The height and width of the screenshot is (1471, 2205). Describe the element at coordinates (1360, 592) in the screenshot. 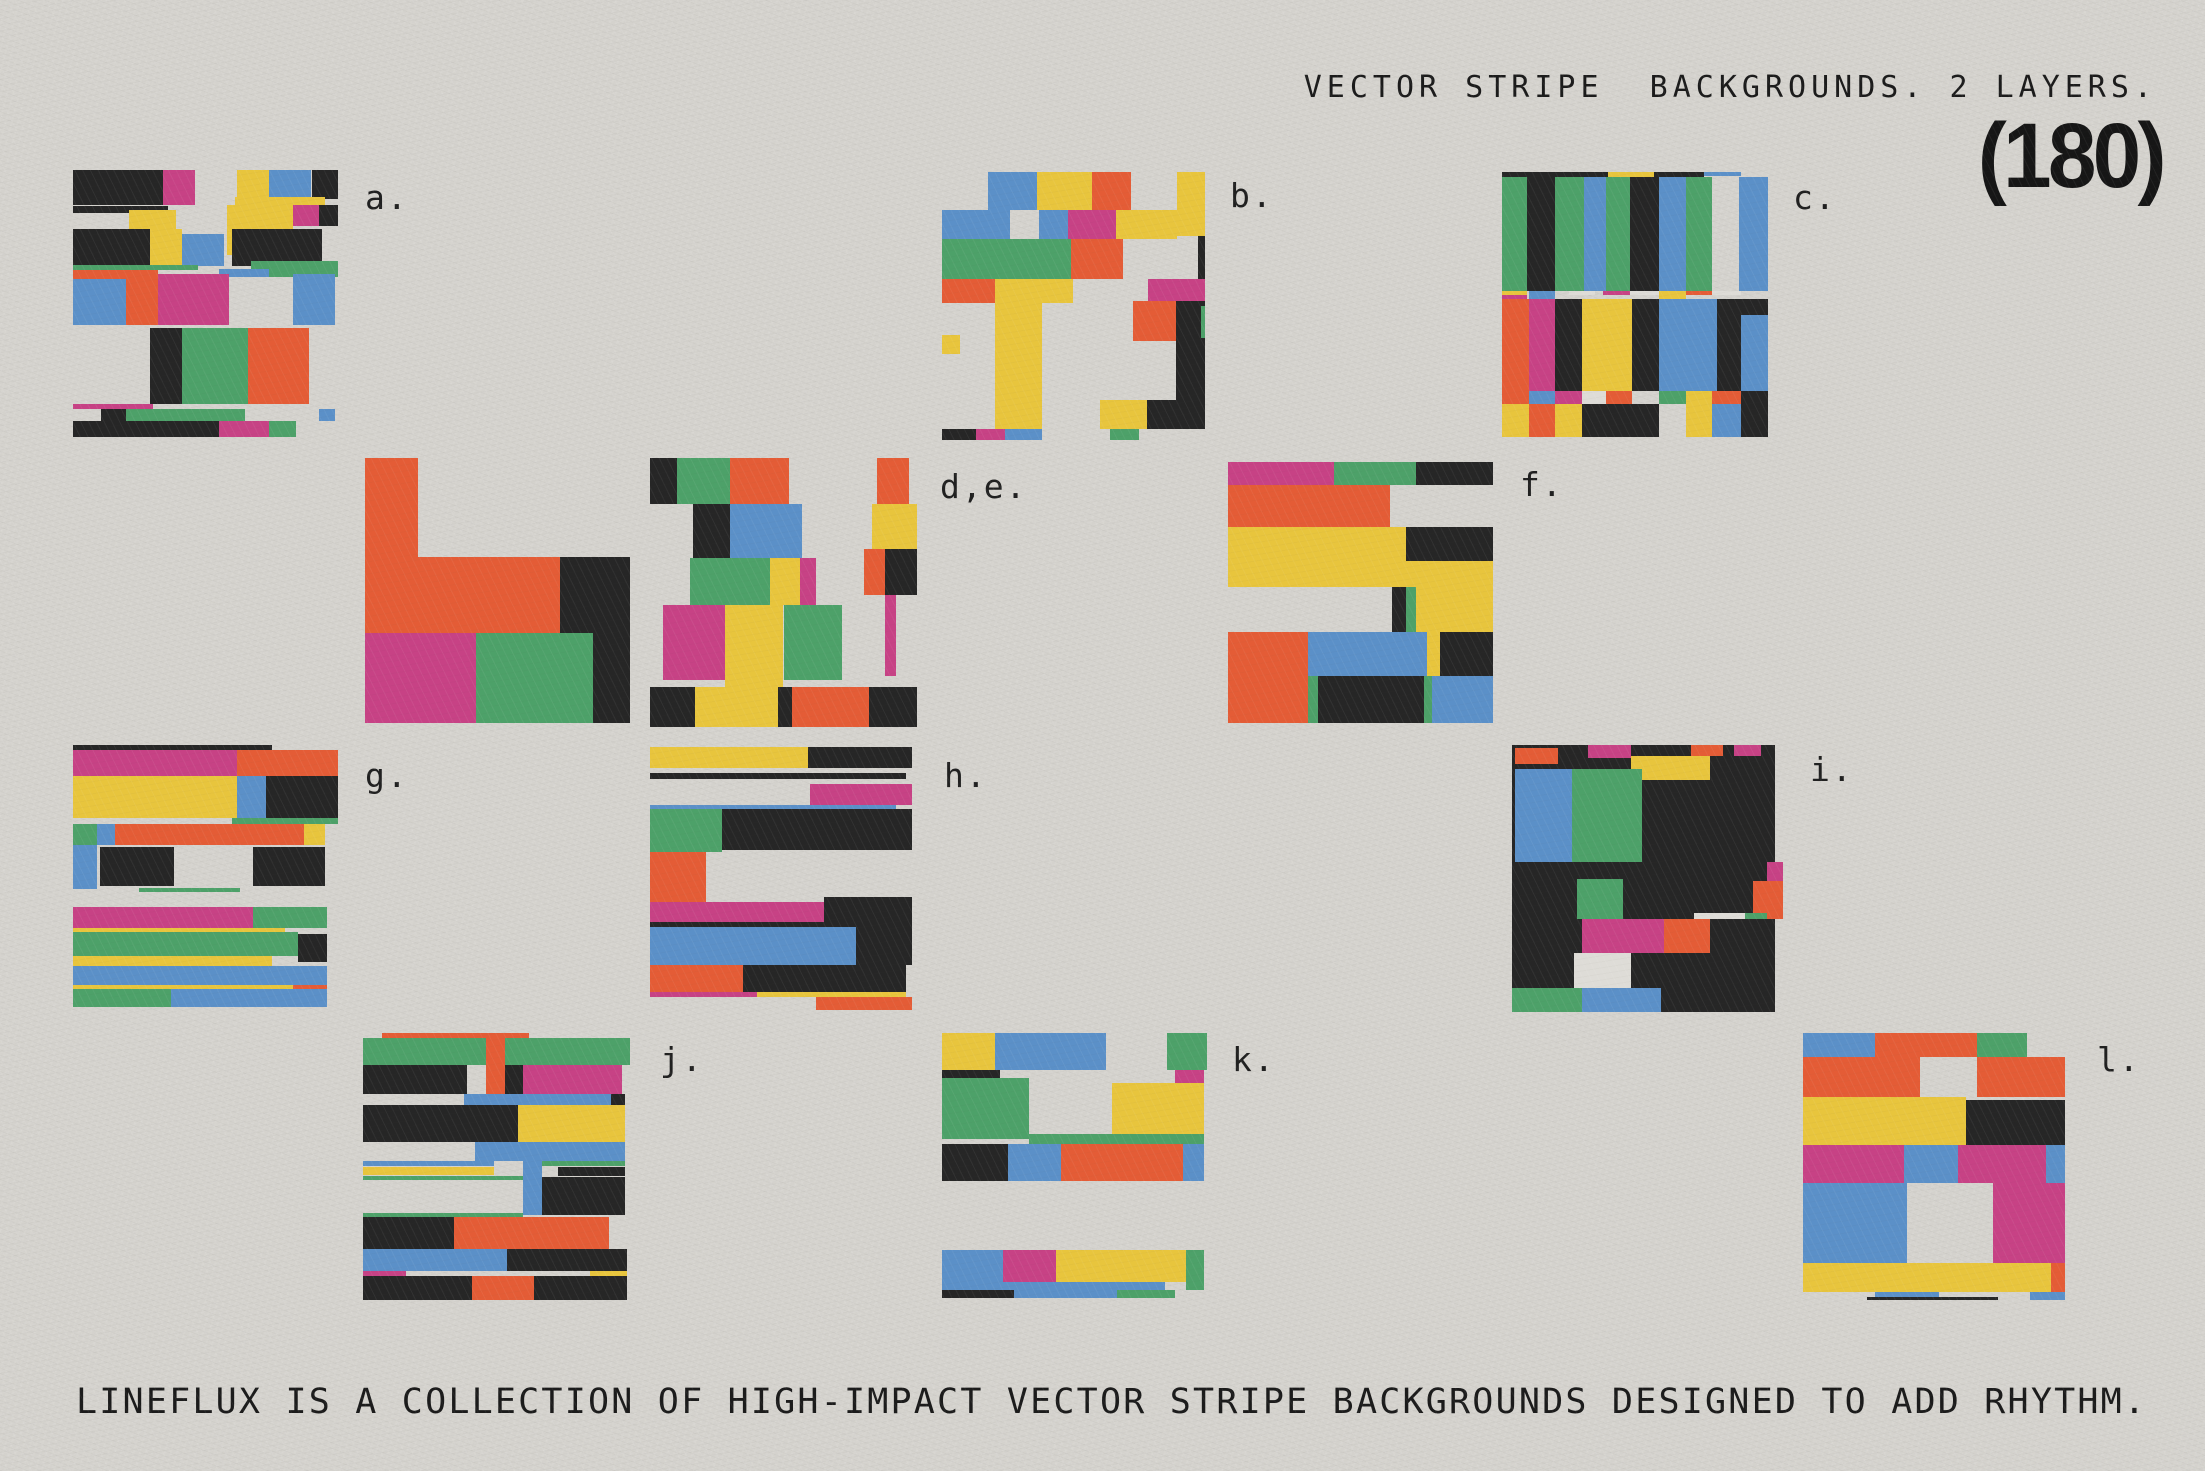

I see `pattern-tile-f` at that location.